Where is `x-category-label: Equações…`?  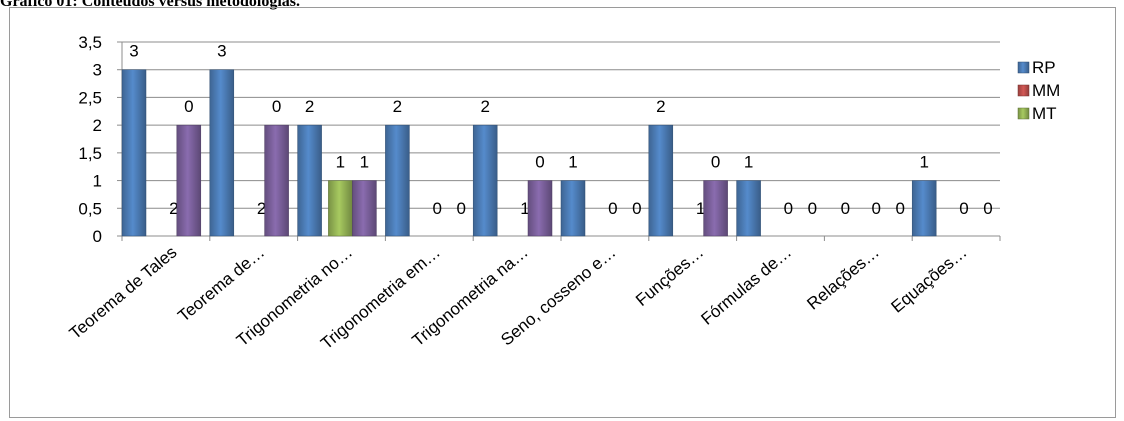
x-category-label: Equações… is located at coordinates (929, 280).